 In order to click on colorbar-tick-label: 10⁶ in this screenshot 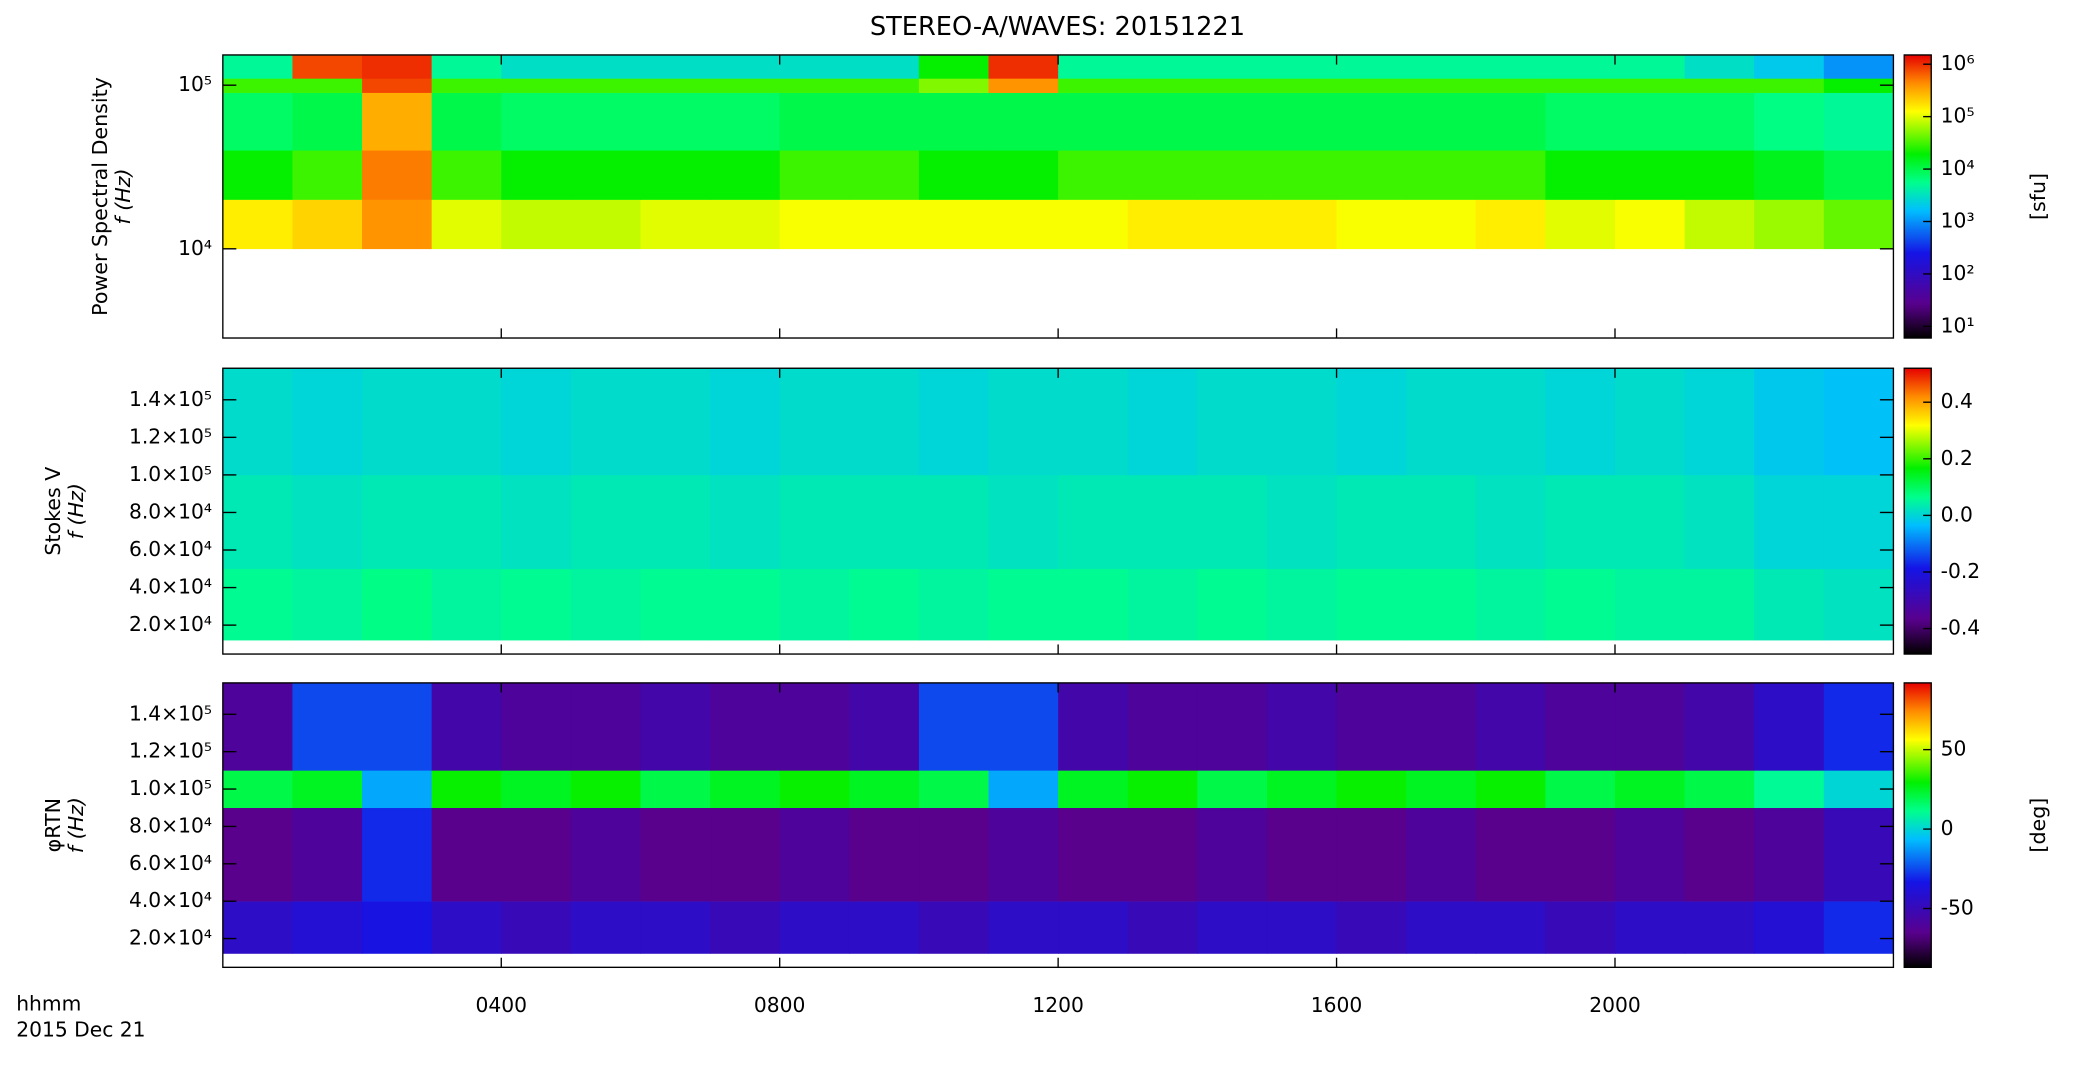, I will do `click(1958, 63)`.